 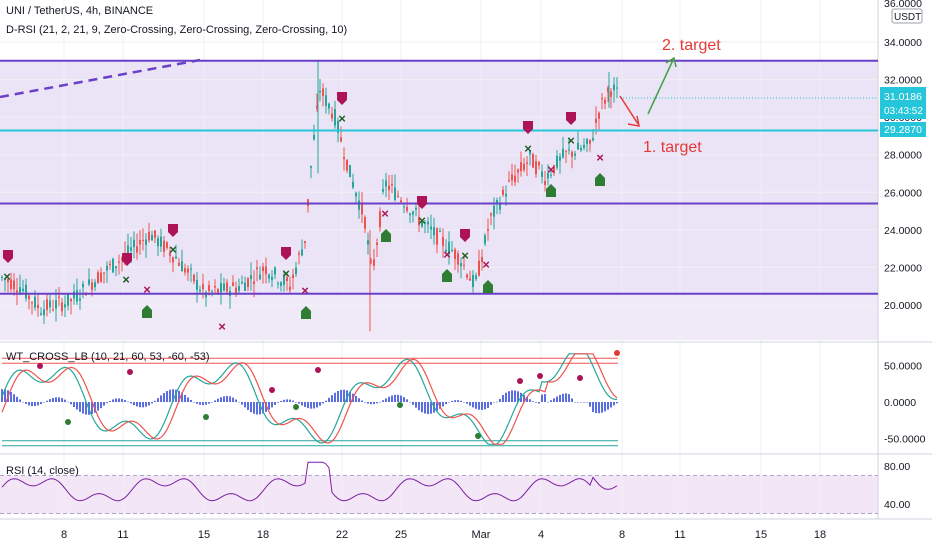 What do you see at coordinates (907, 16) in the screenshot?
I see `currency-box` at bounding box center [907, 16].